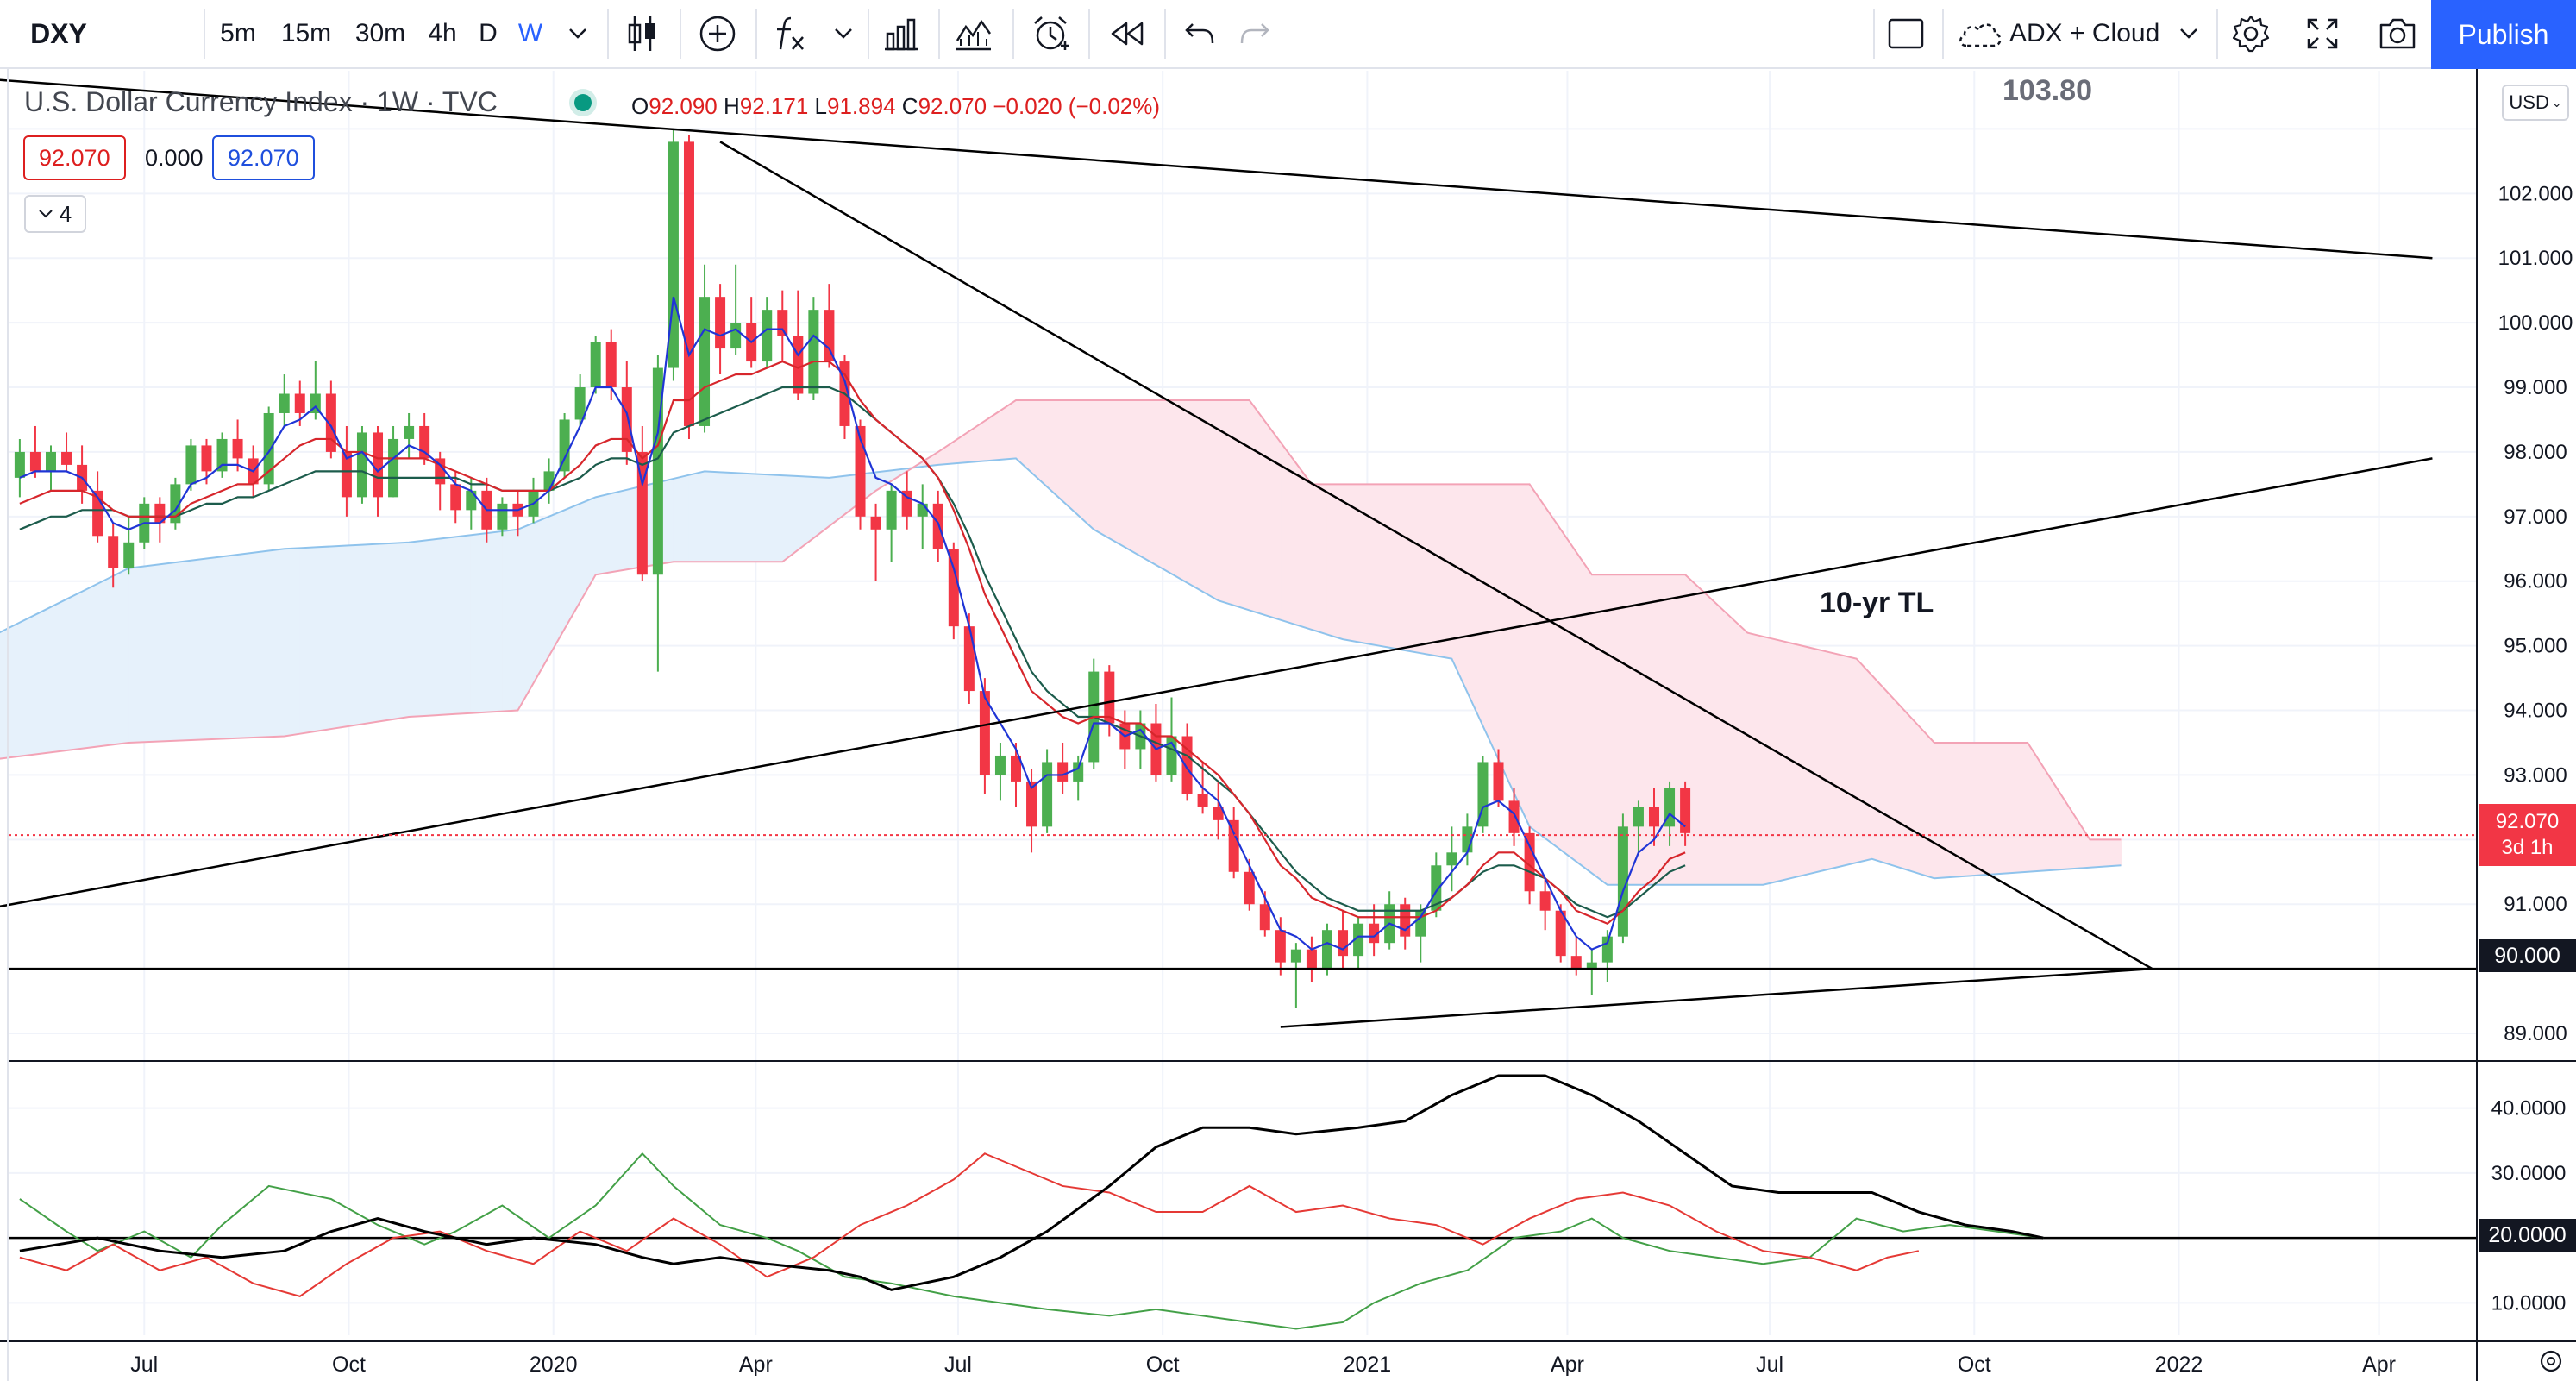 The height and width of the screenshot is (1381, 2576). Describe the element at coordinates (55, 214) in the screenshot. I see `indicators-collapse-toggle: 4` at that location.